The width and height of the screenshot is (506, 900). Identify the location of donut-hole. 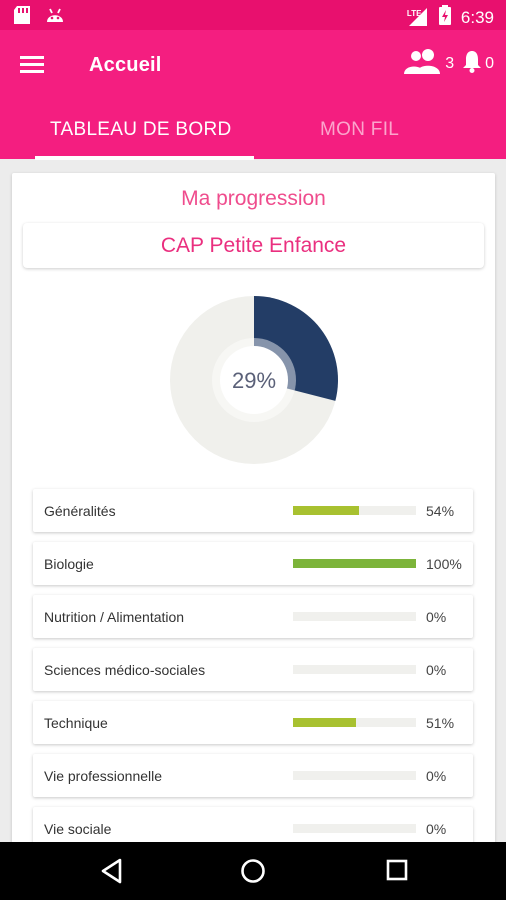
(254, 380).